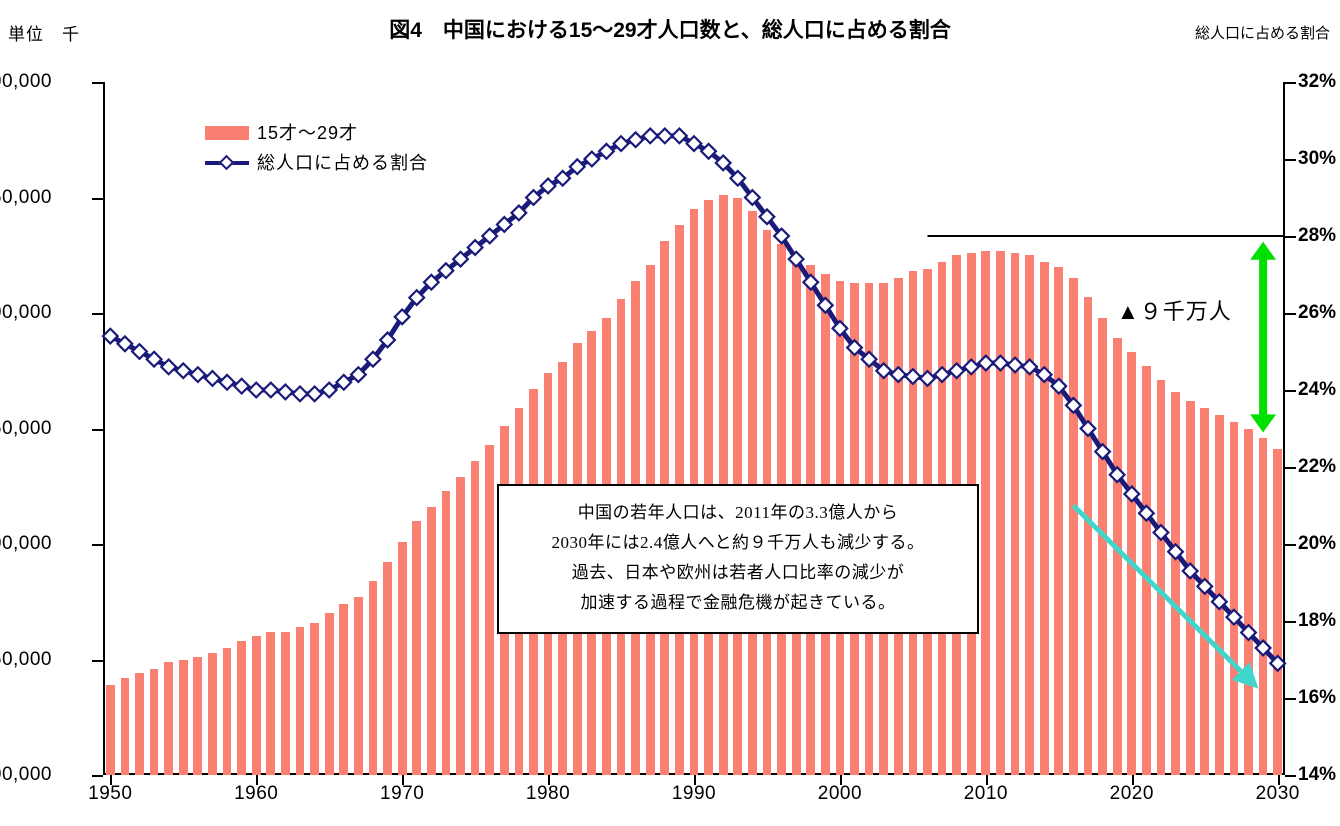 The height and width of the screenshot is (826, 1340). What do you see at coordinates (738, 512) in the screenshot?
I see `note-line-1: 中国の若年人口は、2011年の3.3億人から` at bounding box center [738, 512].